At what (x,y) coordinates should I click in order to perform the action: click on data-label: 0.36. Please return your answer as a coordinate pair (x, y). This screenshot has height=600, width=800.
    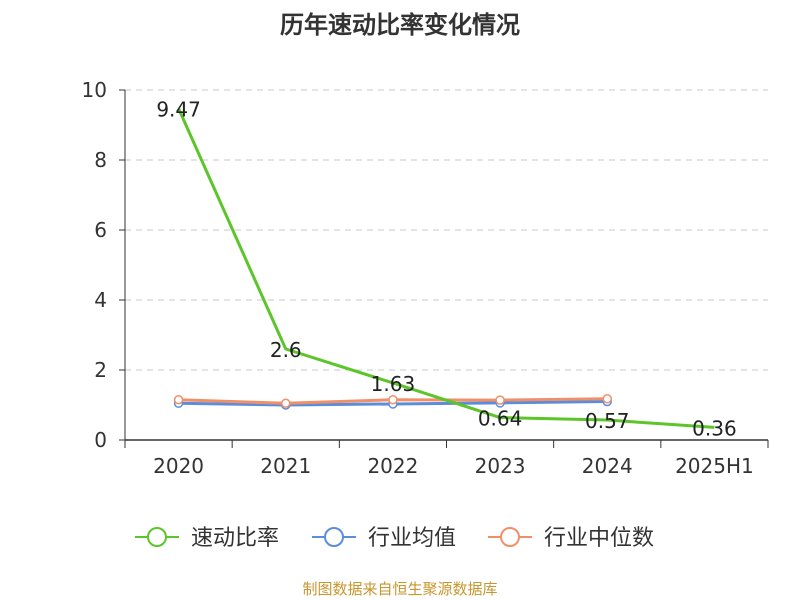
    Looking at the image, I should click on (714, 428).